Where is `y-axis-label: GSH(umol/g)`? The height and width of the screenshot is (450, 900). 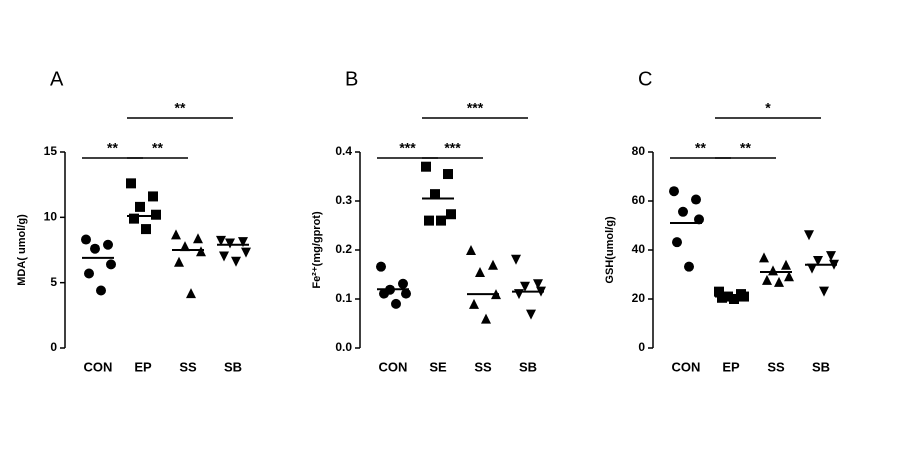 y-axis-label: GSH(umol/g) is located at coordinates (610, 250).